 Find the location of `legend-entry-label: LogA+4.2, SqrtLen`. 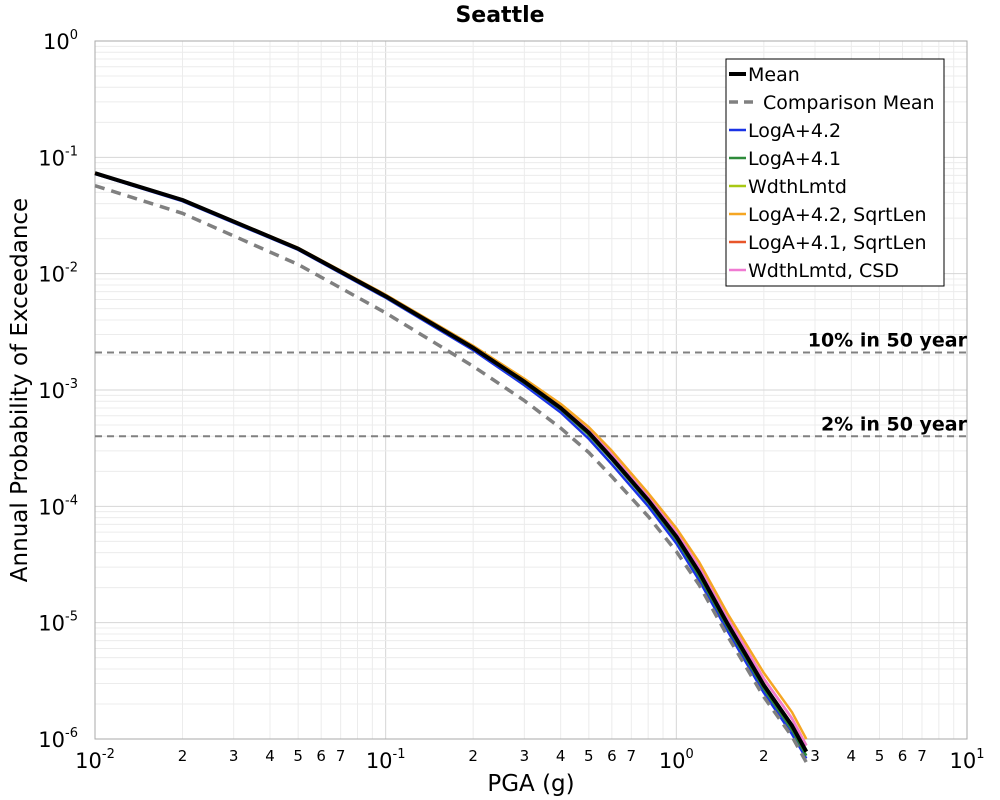

legend-entry-label: LogA+4.2, SqrtLen is located at coordinates (837, 215).